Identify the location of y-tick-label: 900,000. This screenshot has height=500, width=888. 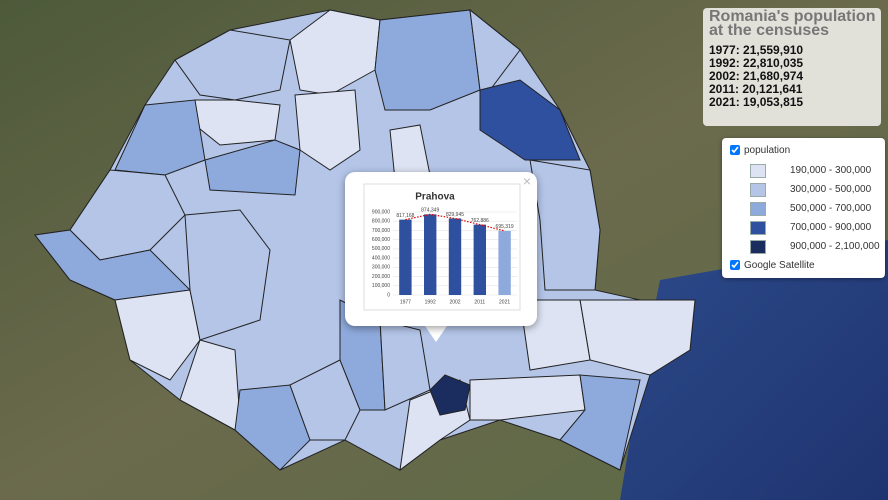
(381, 212).